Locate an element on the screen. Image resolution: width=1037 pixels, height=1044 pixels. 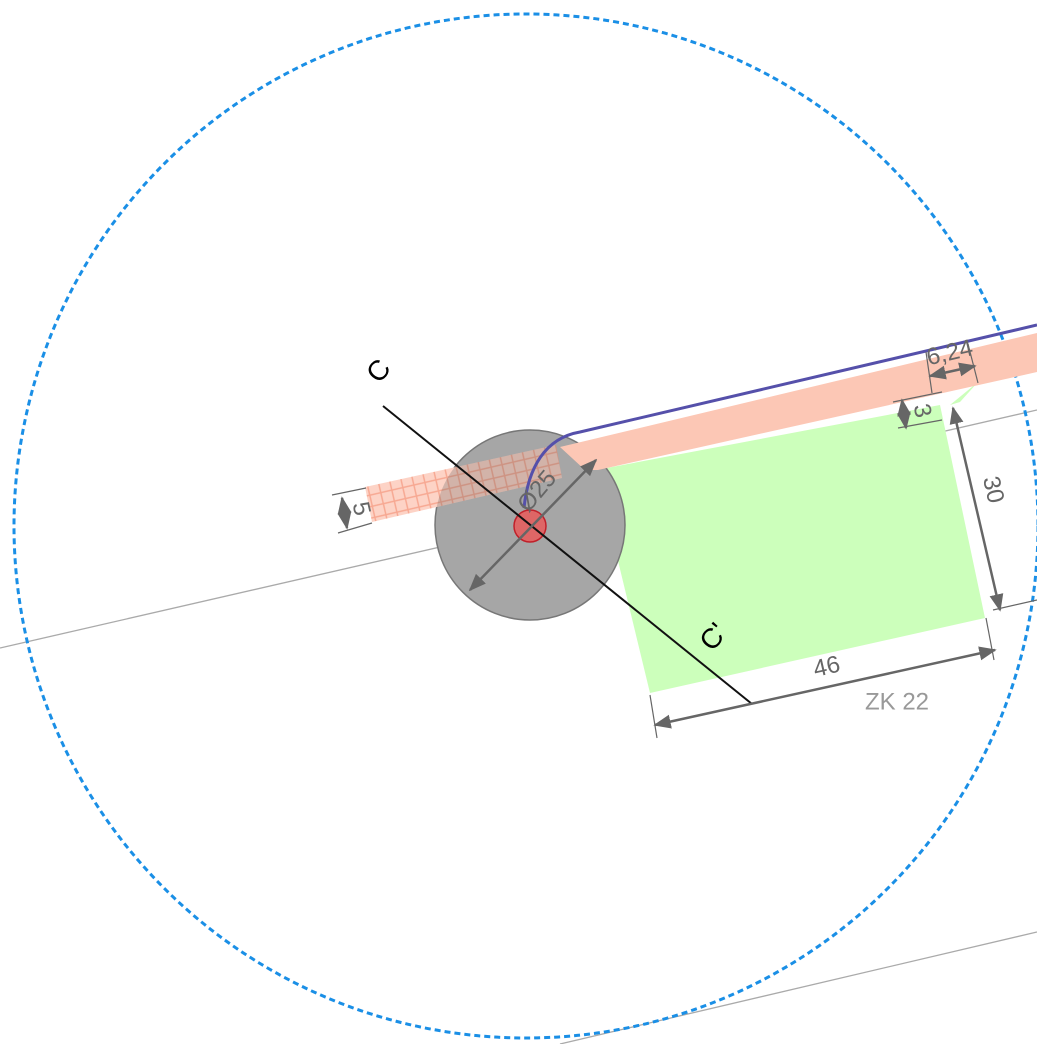
zone-corner is located at coordinates (964, 393).